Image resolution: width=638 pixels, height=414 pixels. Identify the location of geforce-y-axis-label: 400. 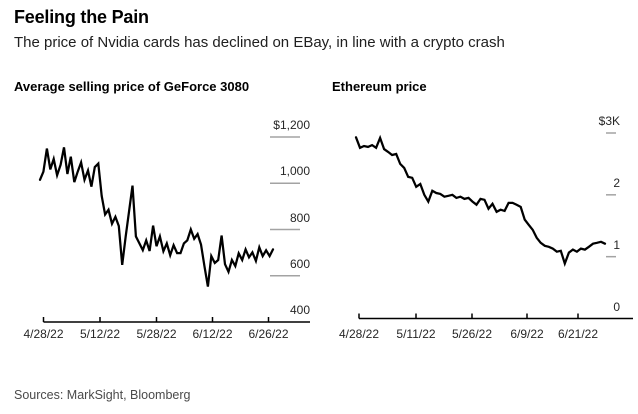
(299, 310).